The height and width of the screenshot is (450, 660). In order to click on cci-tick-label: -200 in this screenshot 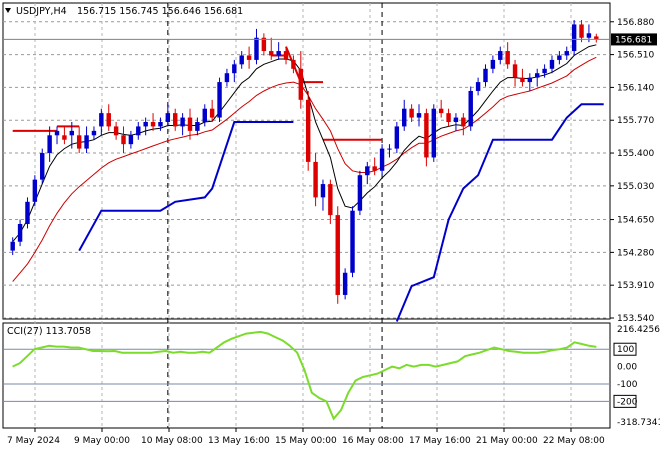, I will do `click(627, 402)`.